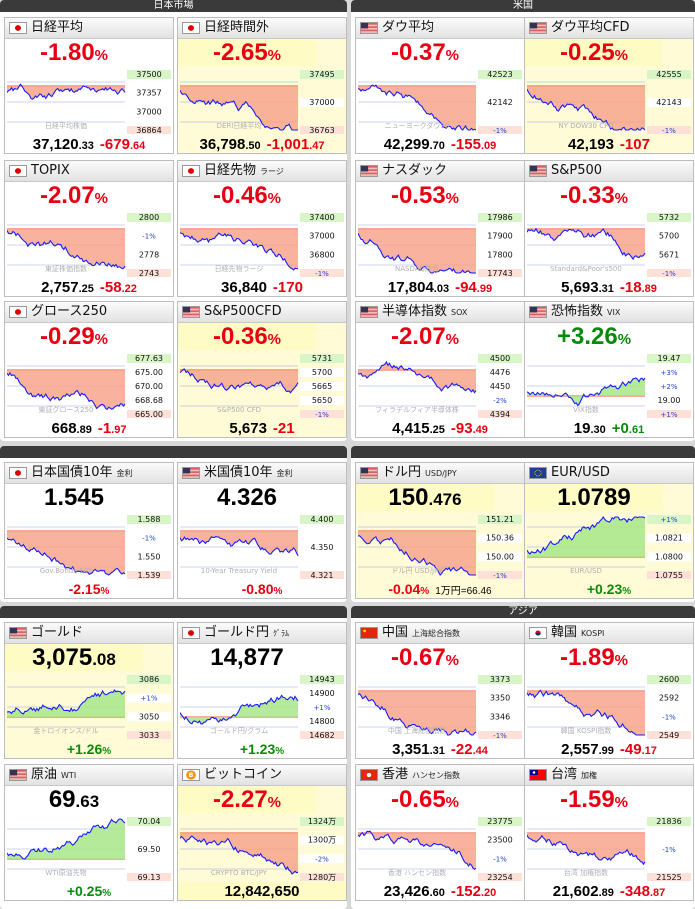  What do you see at coordinates (321, 721) in the screenshot?
I see `scale-label: 14800` at bounding box center [321, 721].